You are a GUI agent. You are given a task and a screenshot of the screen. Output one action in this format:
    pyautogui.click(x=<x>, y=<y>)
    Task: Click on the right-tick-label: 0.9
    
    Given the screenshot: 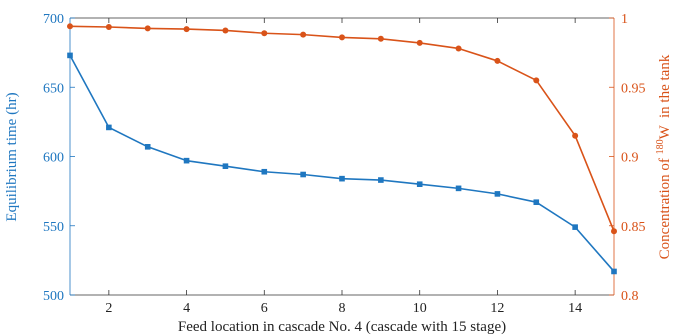 What is the action you would take?
    pyautogui.click(x=630, y=158)
    